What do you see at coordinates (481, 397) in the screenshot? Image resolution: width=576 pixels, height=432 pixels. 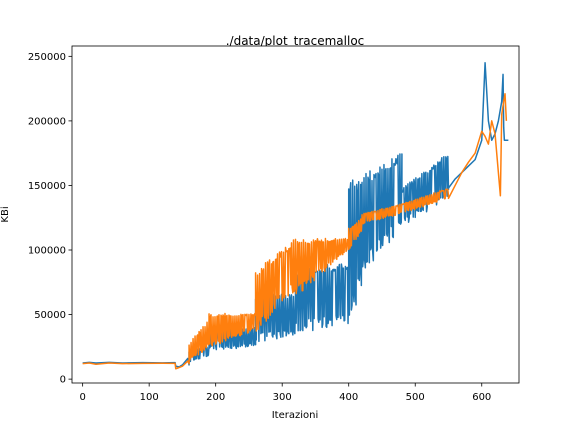 I see `x-tick-label: 600` at bounding box center [481, 397].